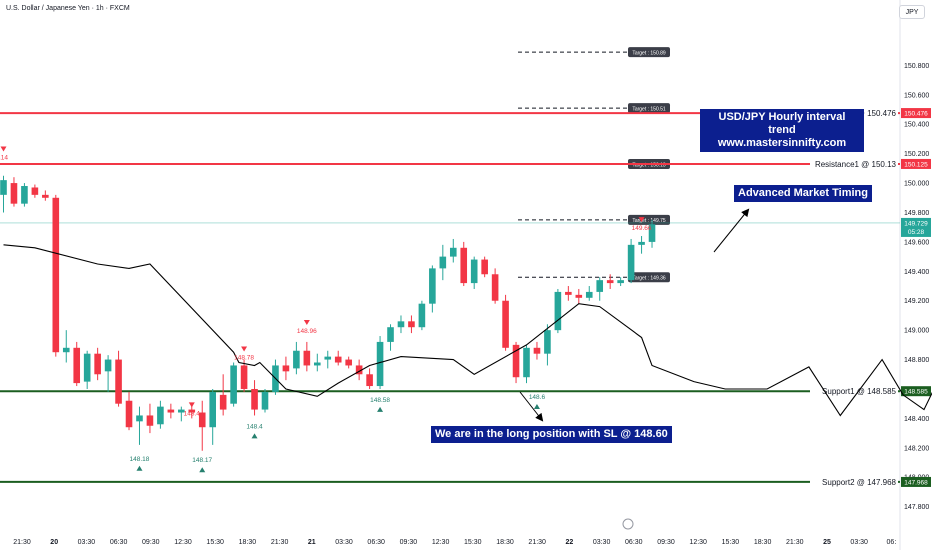 This screenshot has height=555, width=932. I want to click on high-marker-label: 148.96, so click(307, 331).